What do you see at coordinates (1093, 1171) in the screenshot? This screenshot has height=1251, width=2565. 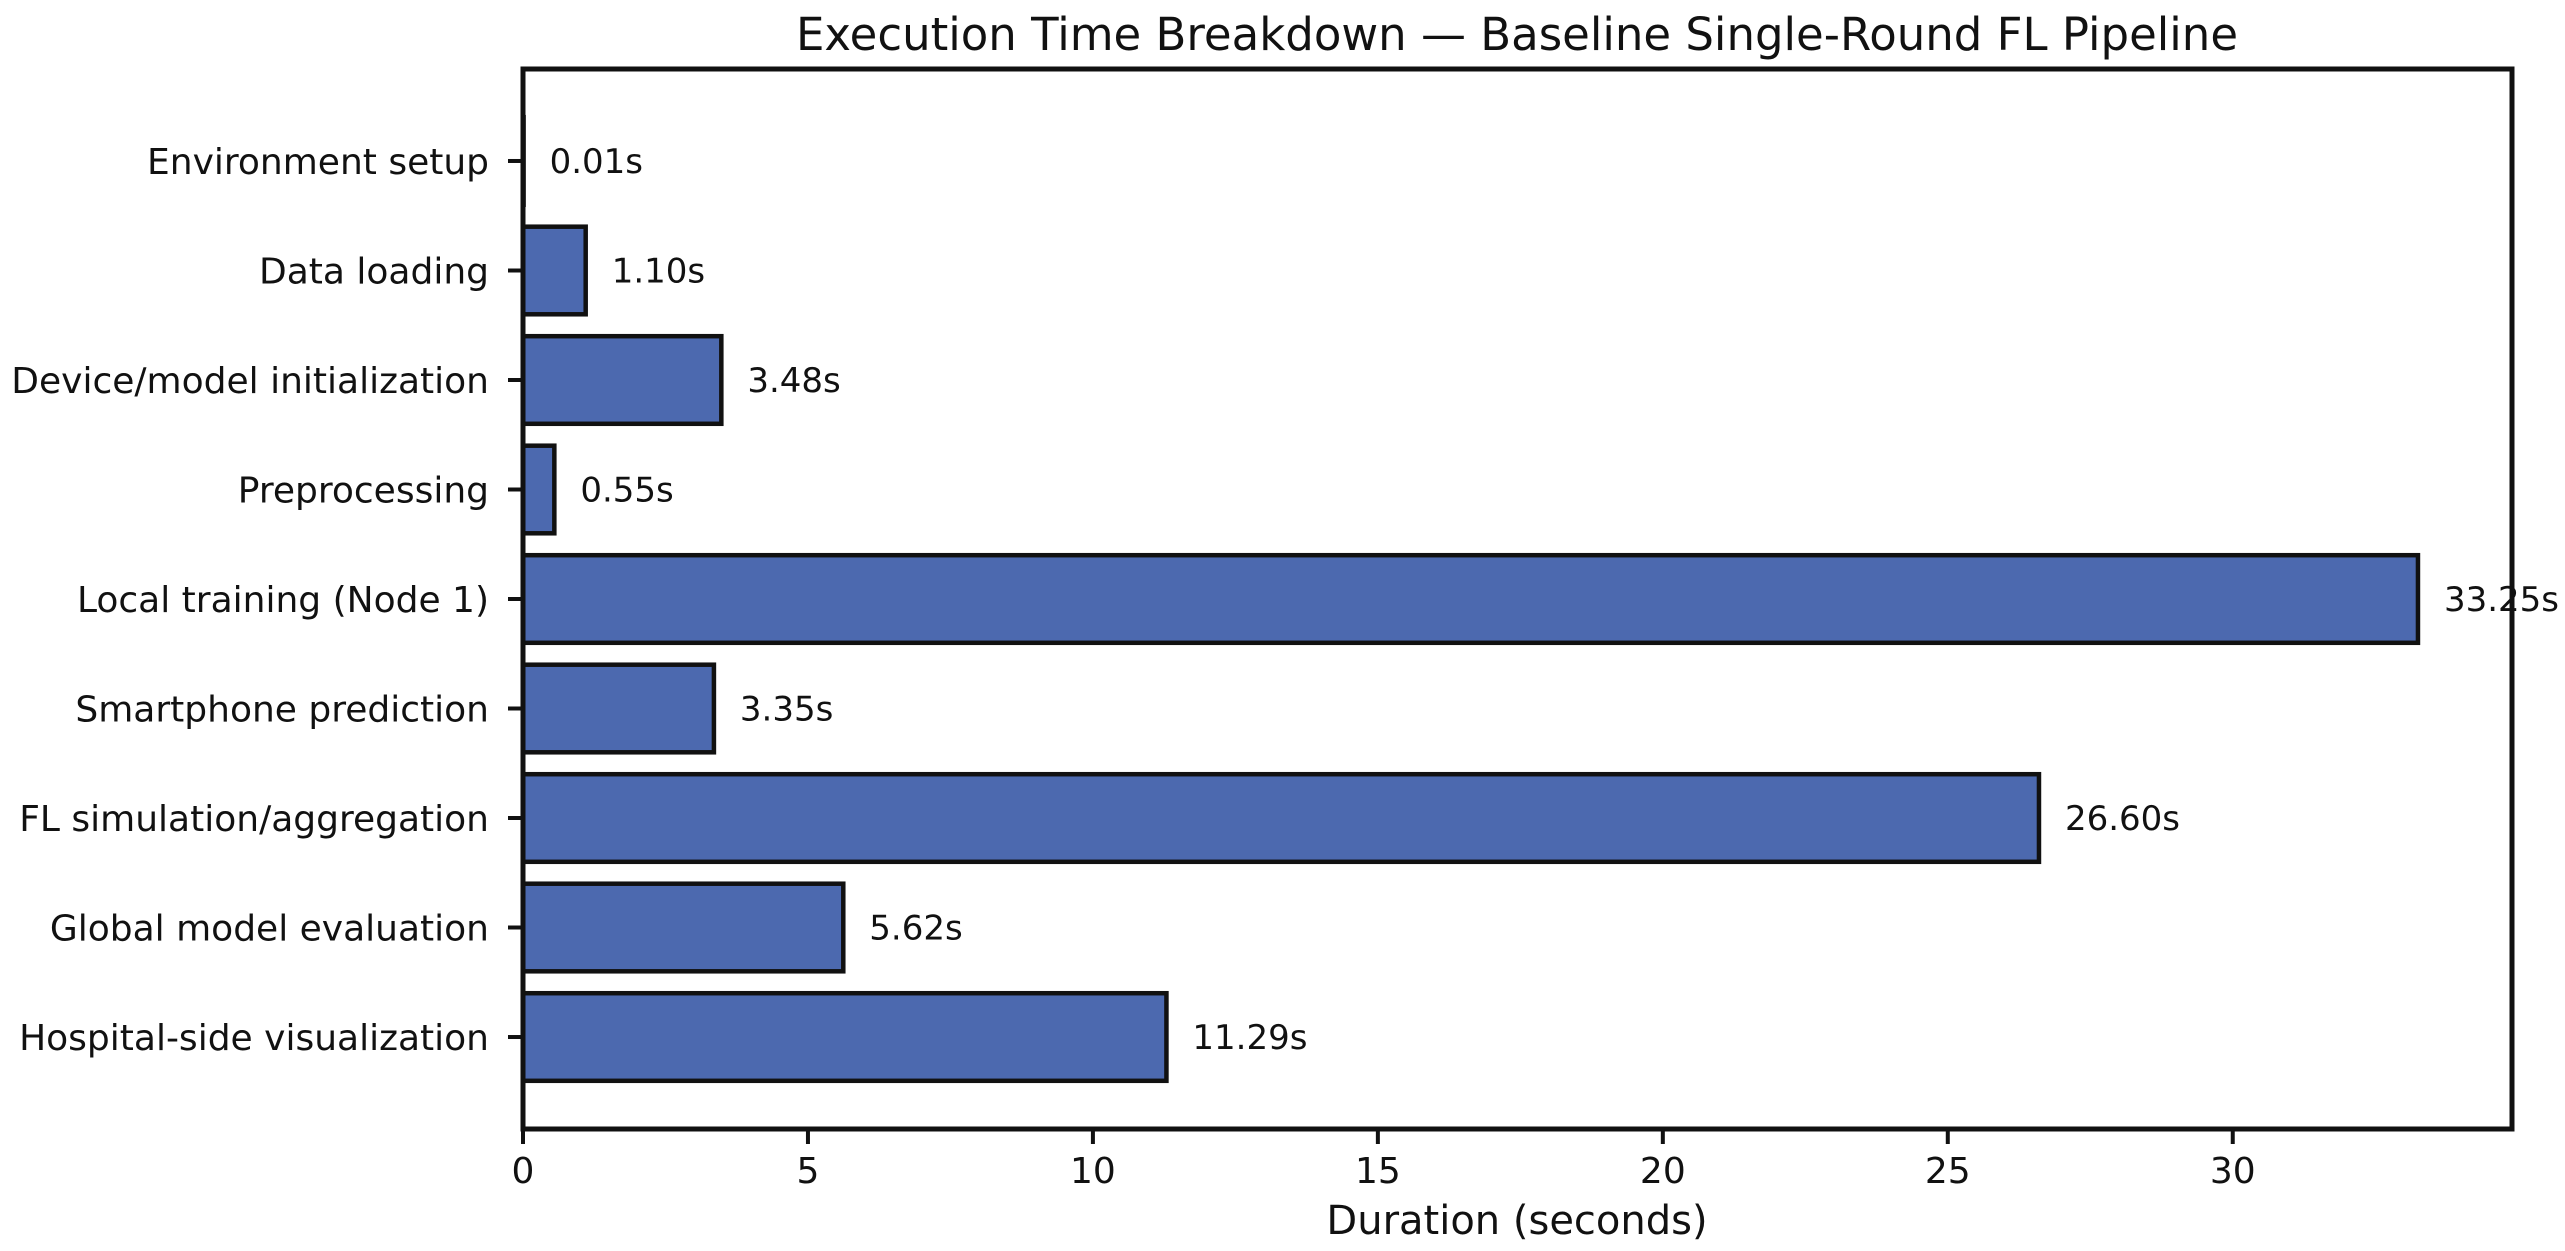 I see `x-tick-label: 10` at bounding box center [1093, 1171].